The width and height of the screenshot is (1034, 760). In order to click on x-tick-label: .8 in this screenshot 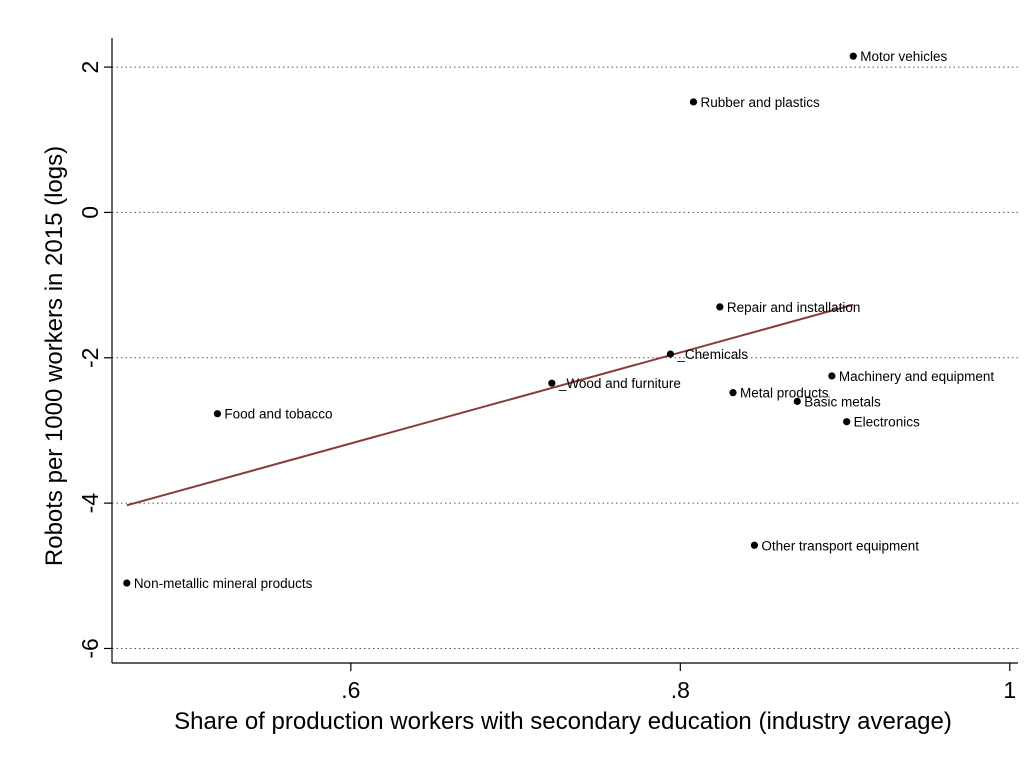, I will do `click(680, 690)`.